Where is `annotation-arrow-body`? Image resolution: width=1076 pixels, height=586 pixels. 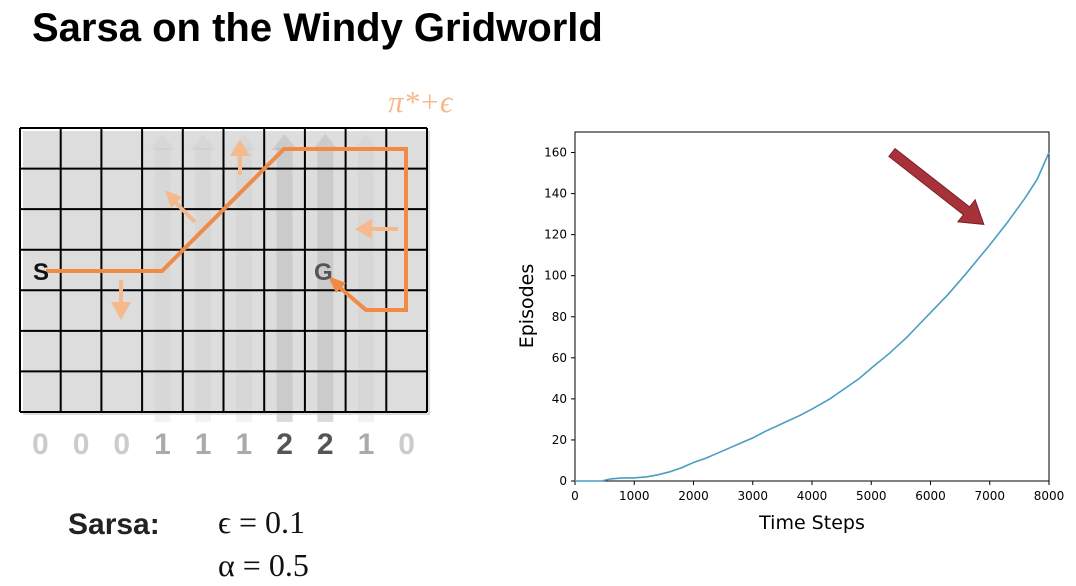 annotation-arrow-body is located at coordinates (936, 186).